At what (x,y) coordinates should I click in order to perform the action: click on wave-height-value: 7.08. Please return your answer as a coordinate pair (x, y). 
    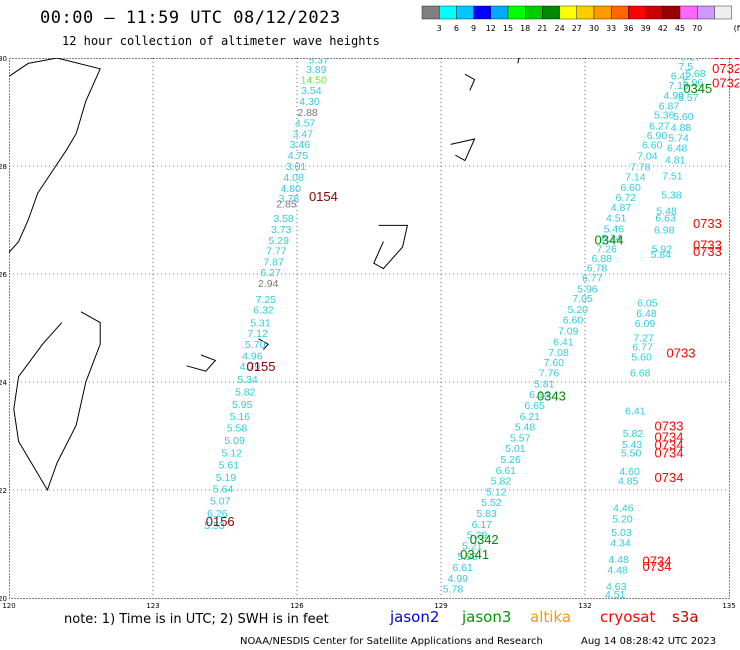
    Looking at the image, I should click on (558, 353).